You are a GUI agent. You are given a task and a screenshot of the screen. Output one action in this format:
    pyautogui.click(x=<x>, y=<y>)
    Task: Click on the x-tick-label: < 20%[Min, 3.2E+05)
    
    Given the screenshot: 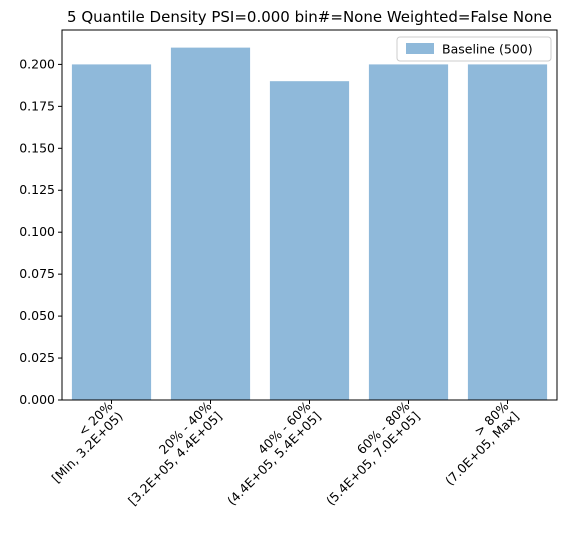 What is the action you would take?
    pyautogui.click(x=82, y=441)
    